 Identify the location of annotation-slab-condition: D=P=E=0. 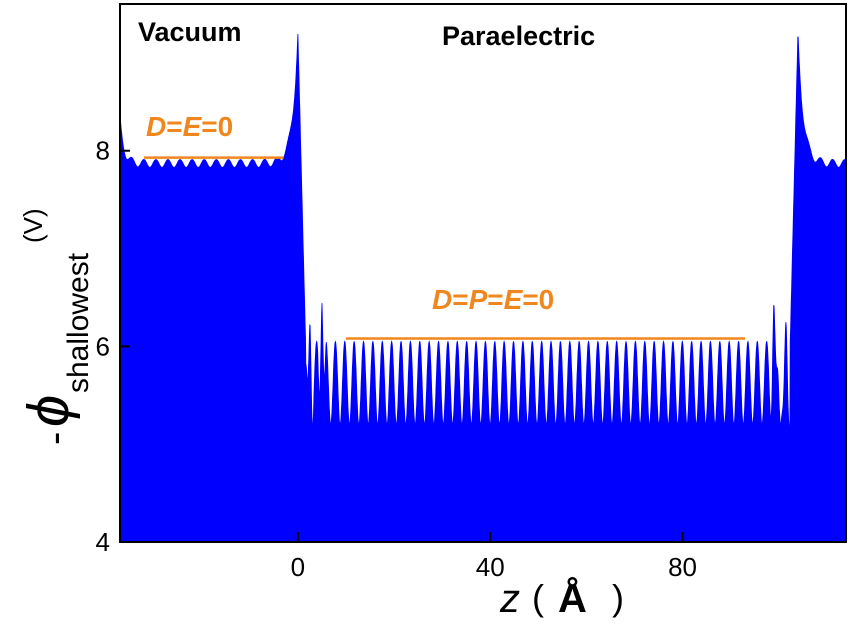
(493, 299).